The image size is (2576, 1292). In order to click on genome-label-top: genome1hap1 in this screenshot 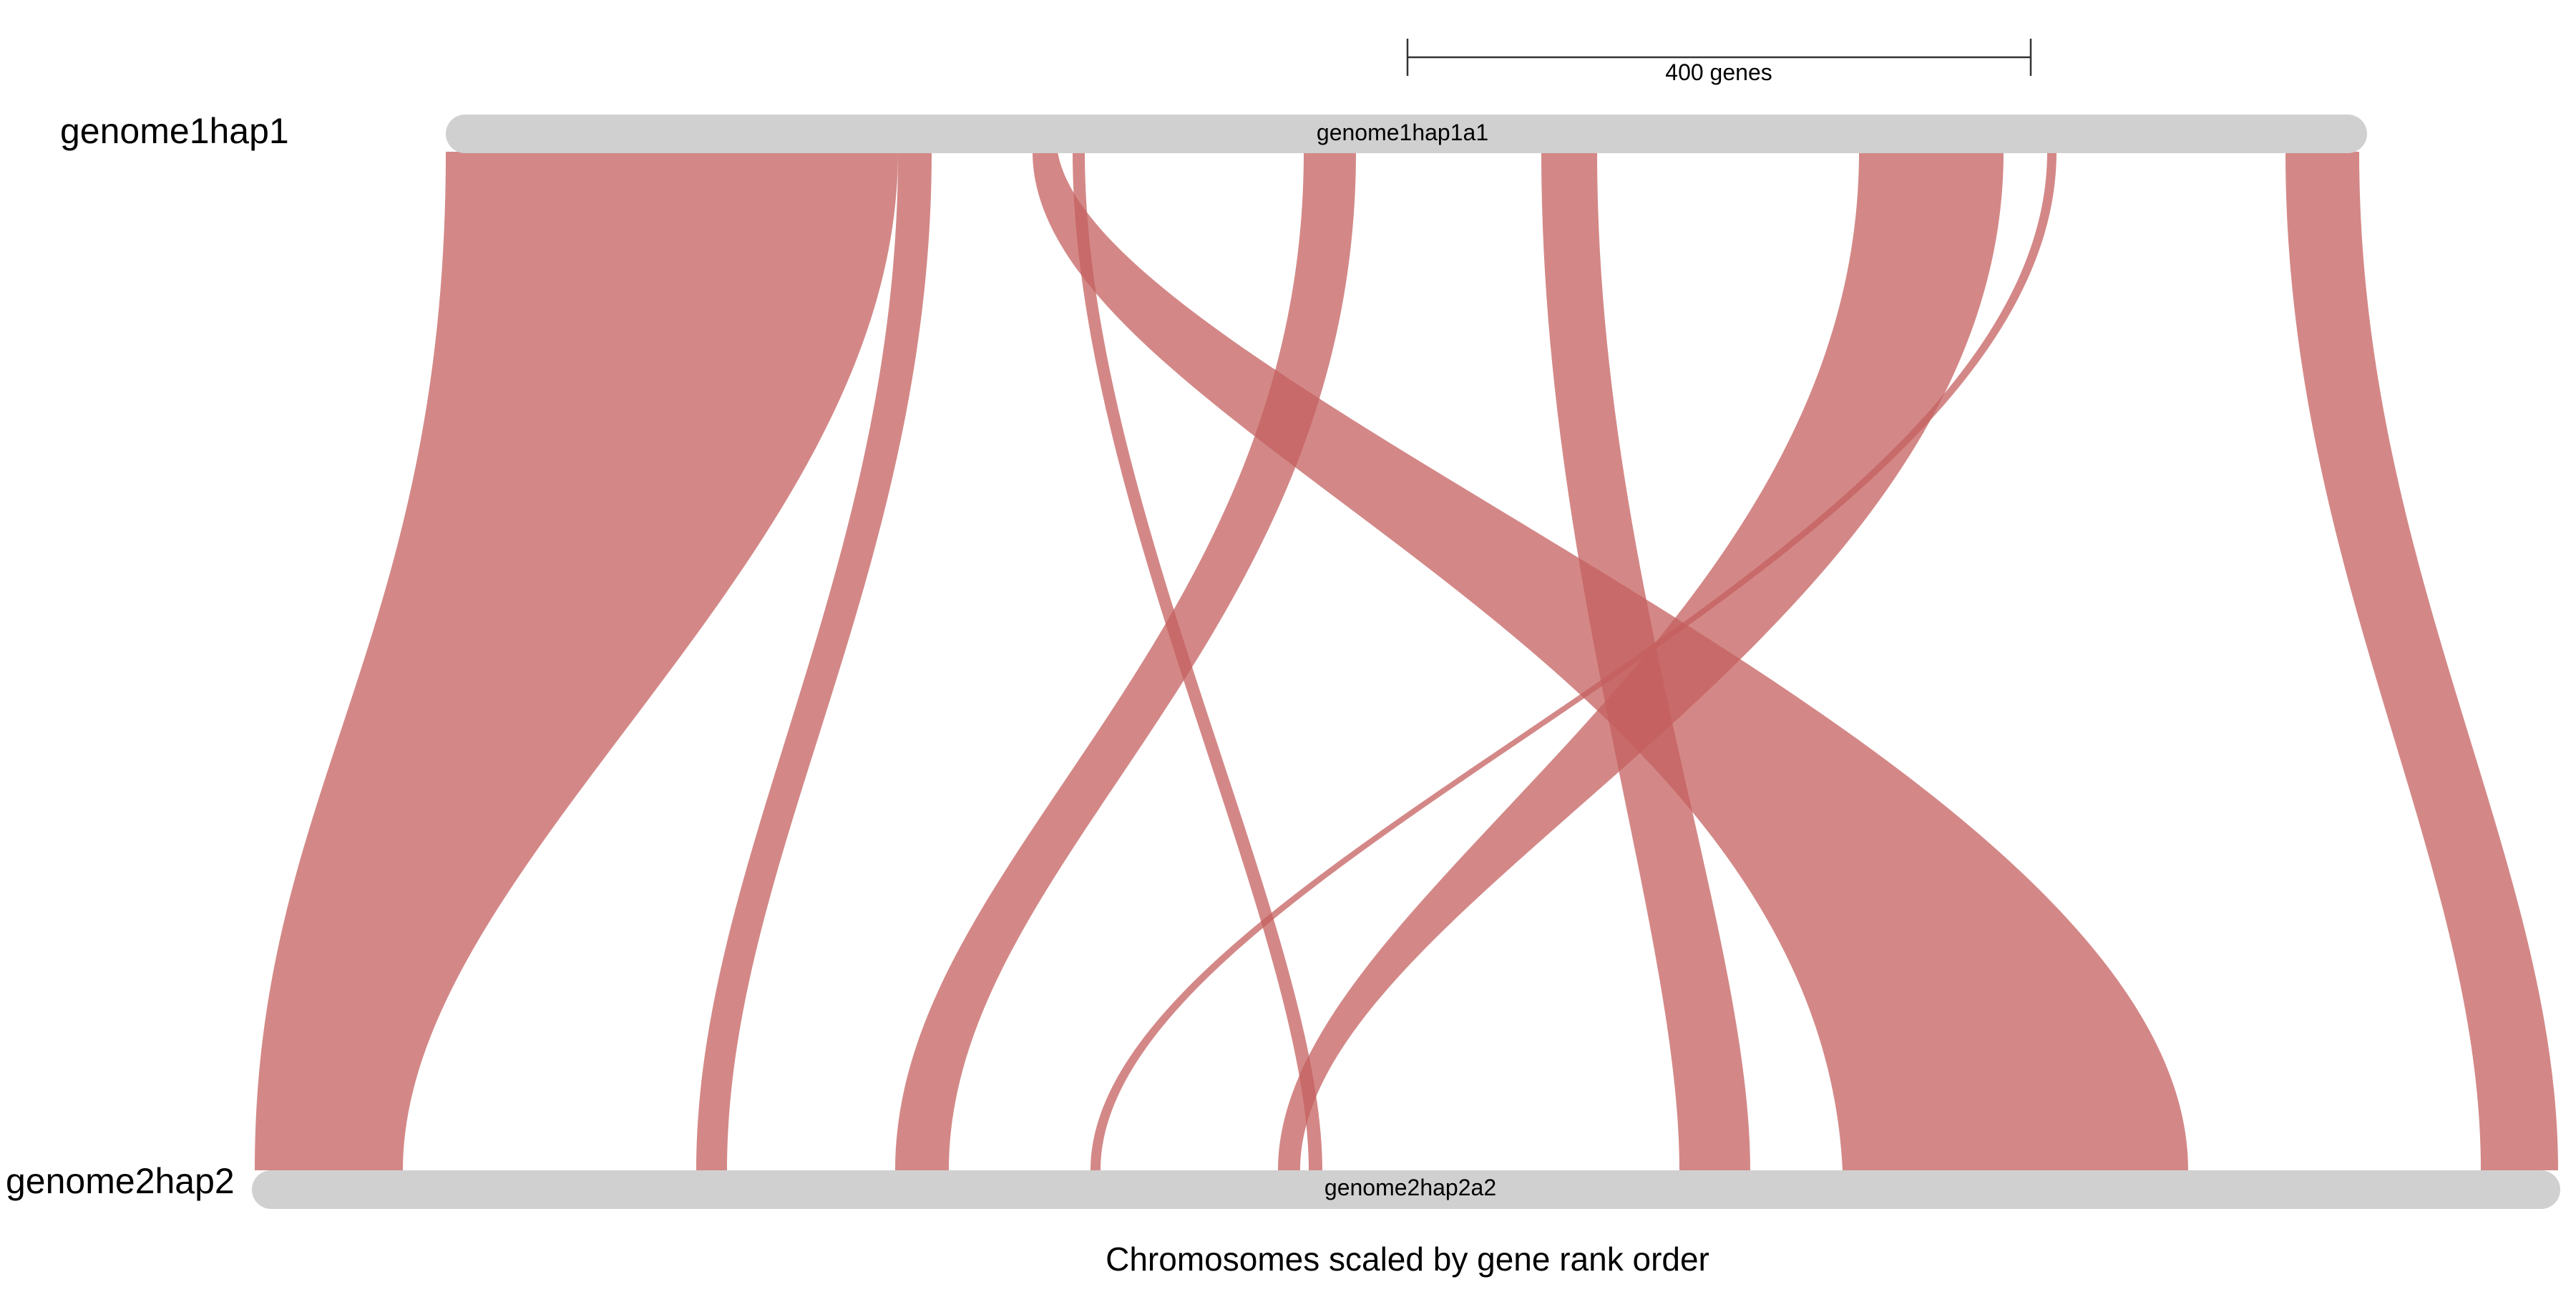, I will do `click(174, 131)`.